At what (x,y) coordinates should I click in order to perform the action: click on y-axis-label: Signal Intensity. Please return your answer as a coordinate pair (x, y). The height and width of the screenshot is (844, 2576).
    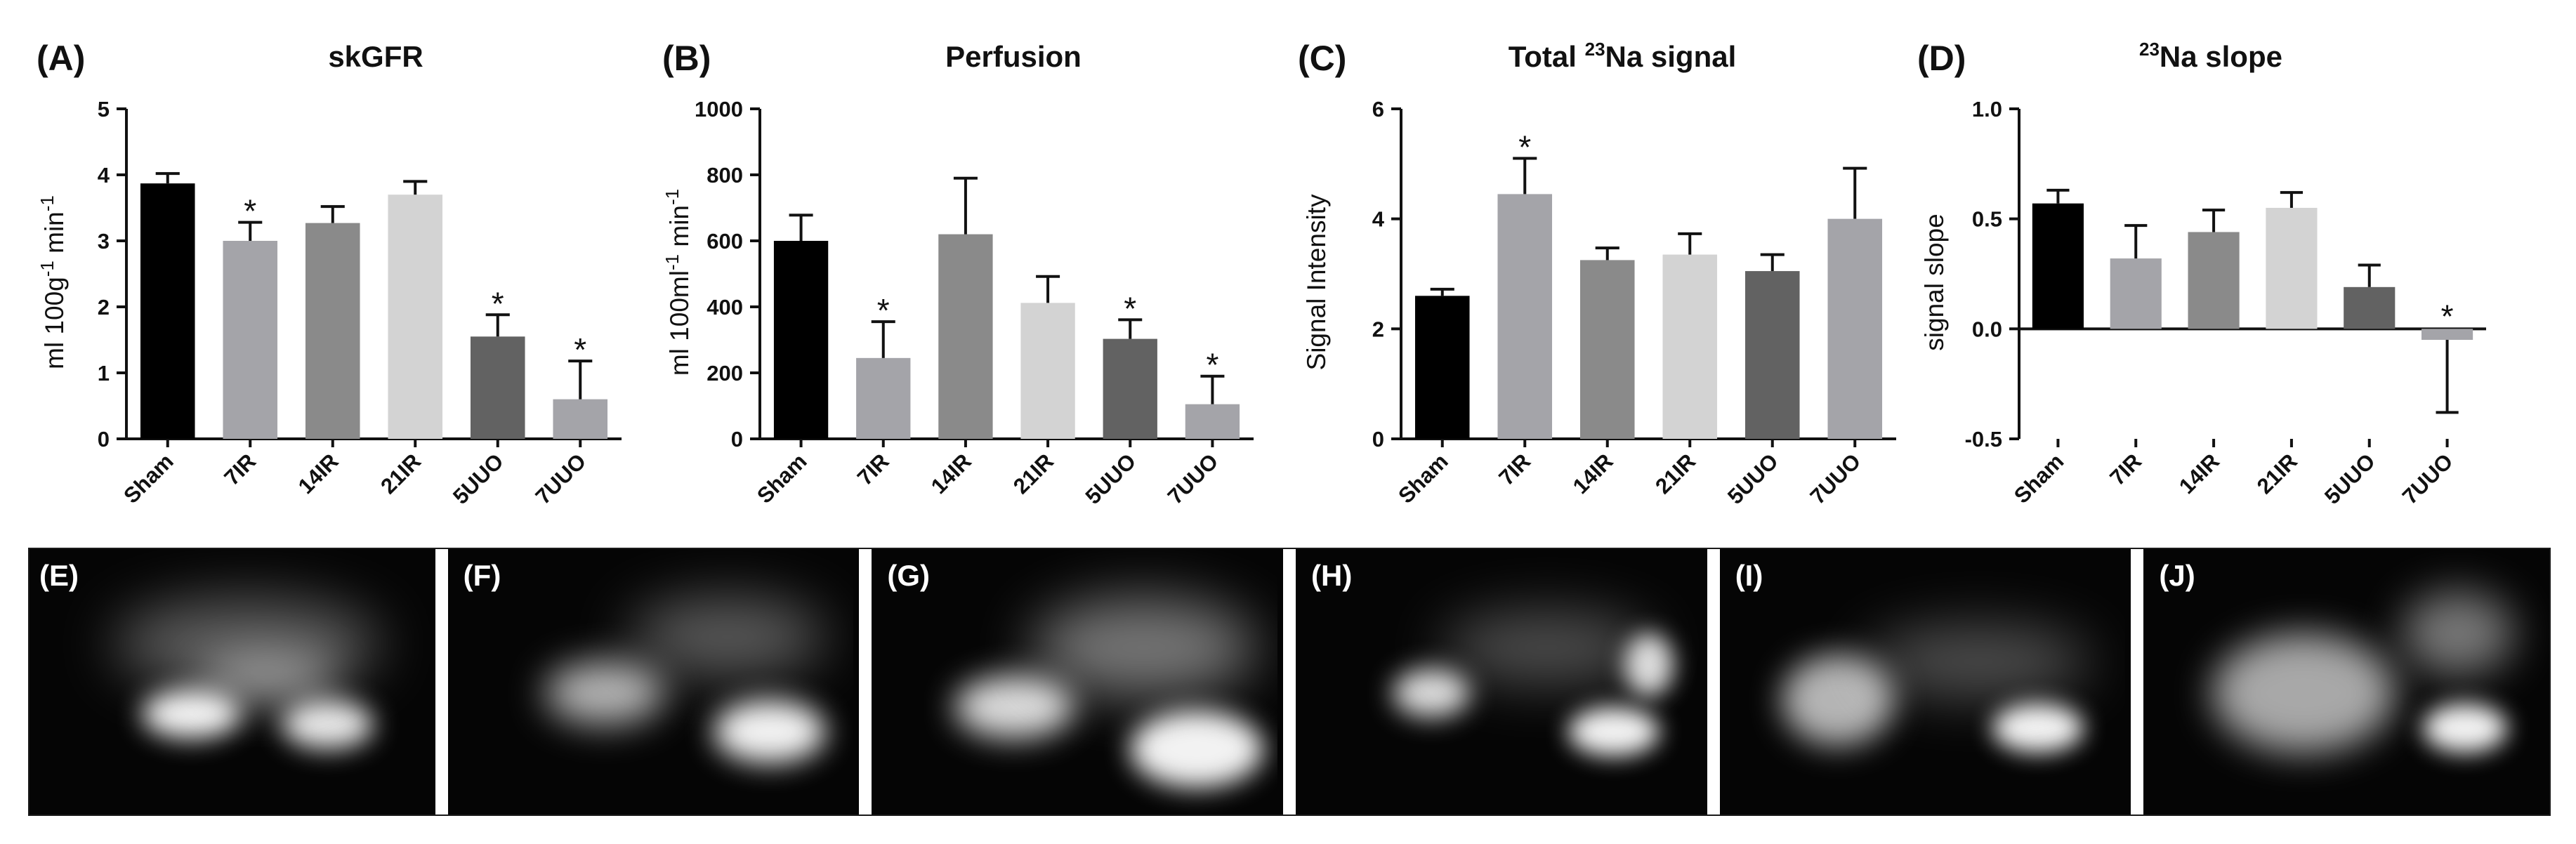
    Looking at the image, I should click on (1316, 282).